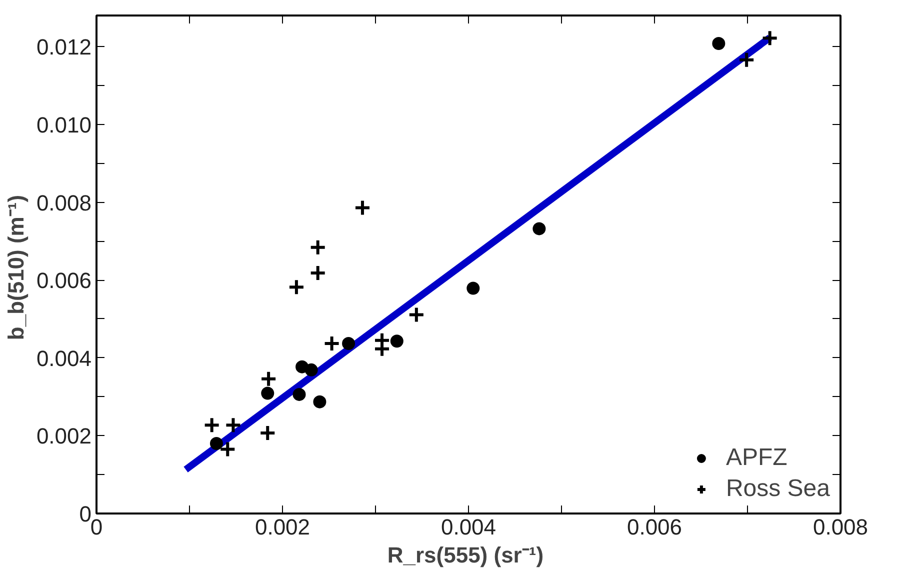 This screenshot has height=576, width=899. I want to click on x-tick-label: 0.002, so click(282, 527).